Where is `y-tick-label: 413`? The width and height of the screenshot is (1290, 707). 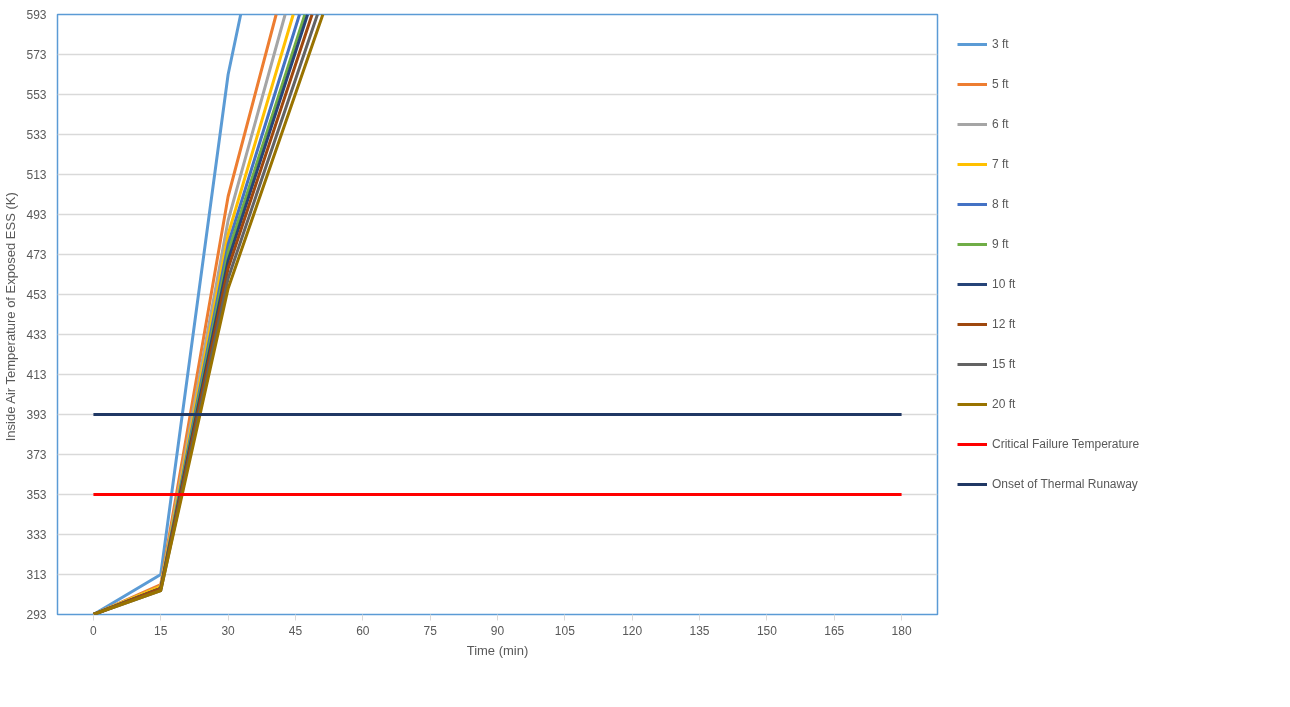
y-tick-label: 413 is located at coordinates (36, 375).